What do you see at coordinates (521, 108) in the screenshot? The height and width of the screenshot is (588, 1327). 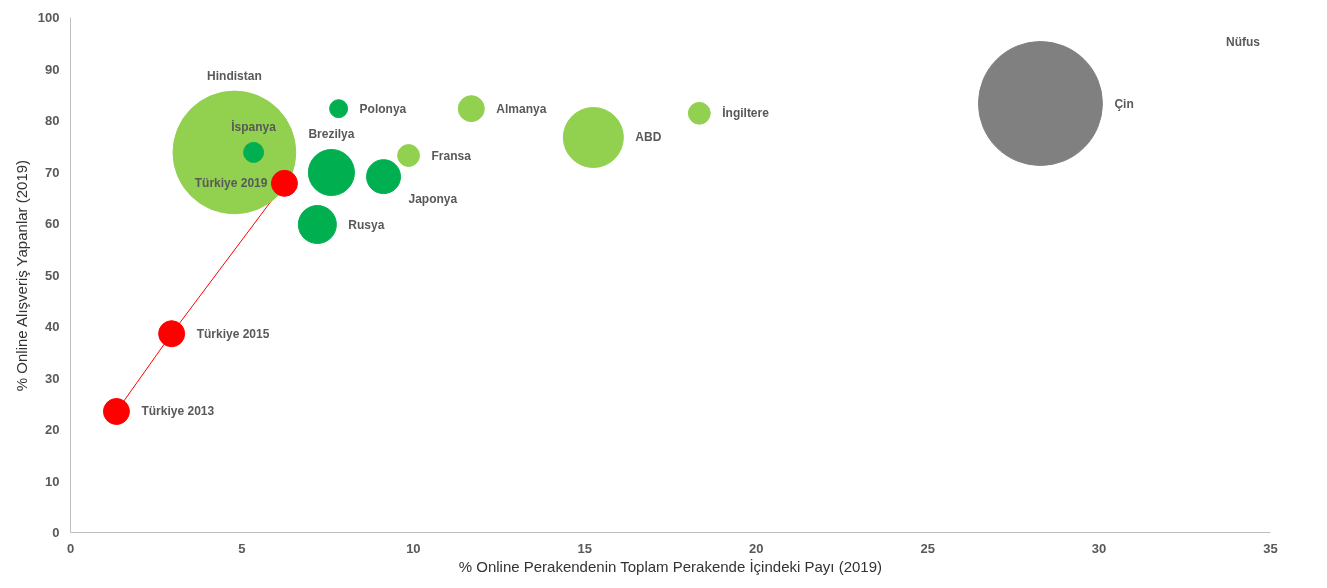 I see `annotation: Almanya` at bounding box center [521, 108].